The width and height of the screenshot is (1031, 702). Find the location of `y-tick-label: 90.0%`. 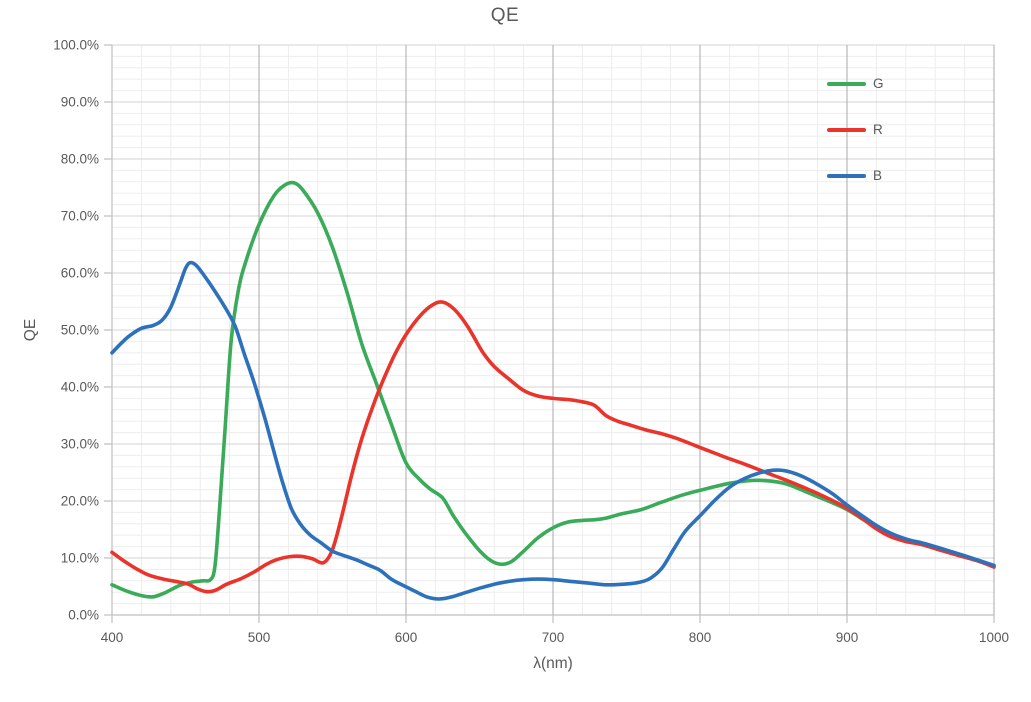

y-tick-label: 90.0% is located at coordinates (80, 102).